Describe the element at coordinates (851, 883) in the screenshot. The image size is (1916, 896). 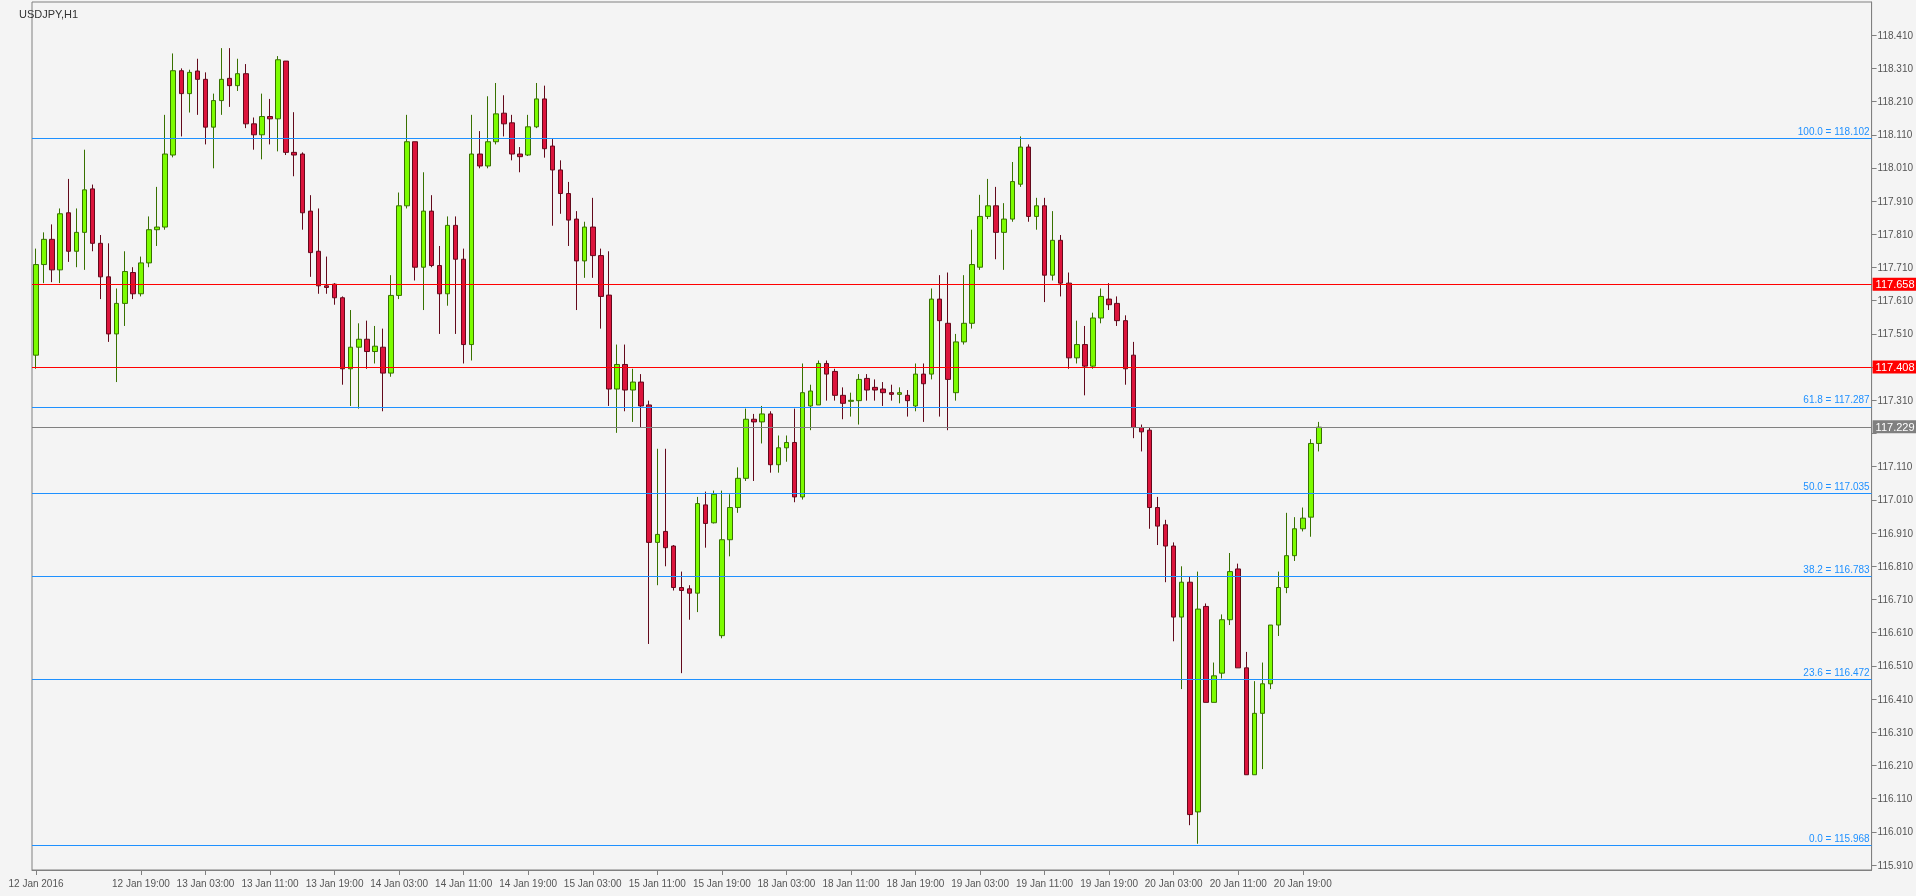
I see `x-tick-label: 18 Jan 11:00` at that location.